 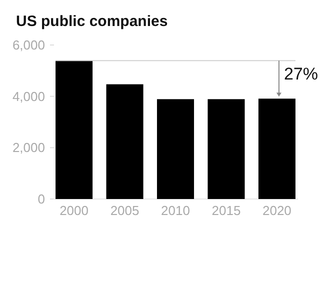 I want to click on x-tick-label: 2015, so click(x=226, y=210).